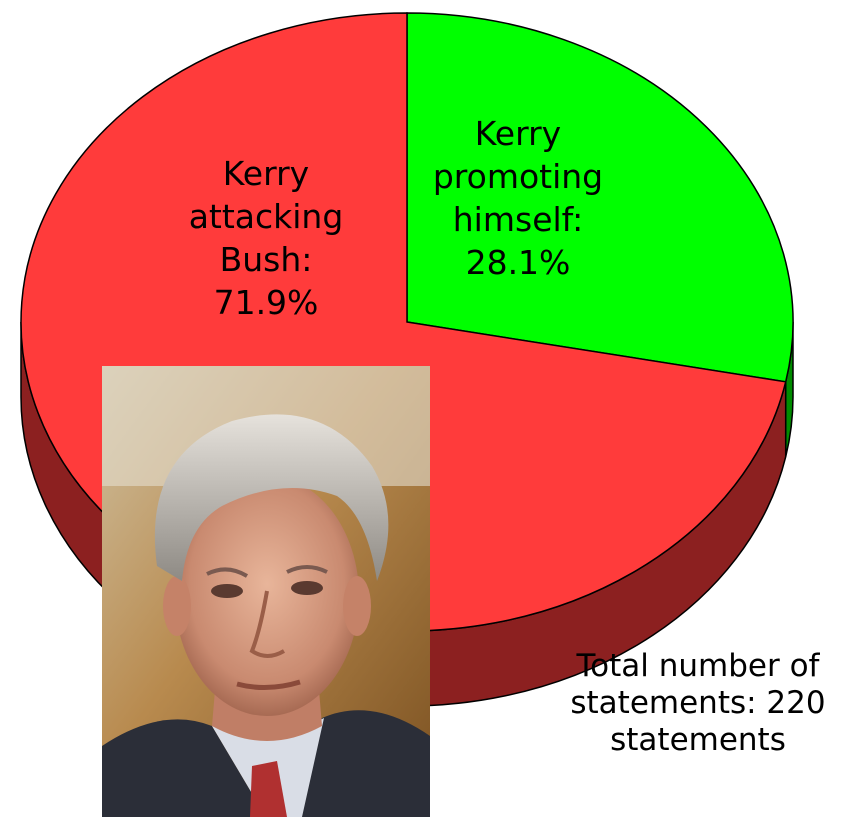 Image resolution: width=843 pixels, height=817 pixels. I want to click on annotation-line: statements: 220, so click(698, 703).